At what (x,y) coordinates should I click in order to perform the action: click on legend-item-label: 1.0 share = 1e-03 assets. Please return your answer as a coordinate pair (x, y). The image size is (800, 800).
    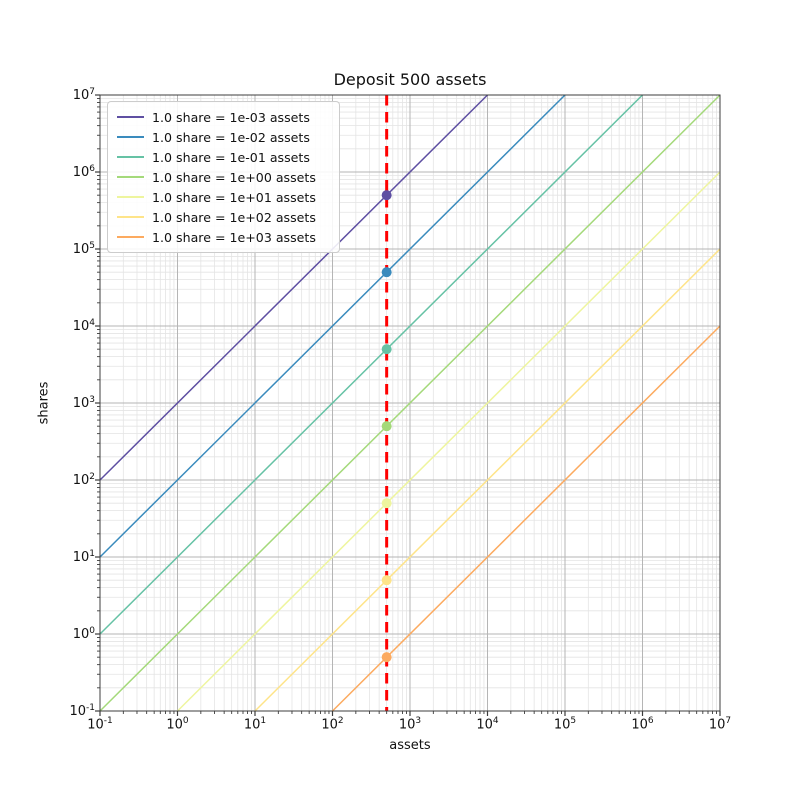
    Looking at the image, I should click on (231, 117).